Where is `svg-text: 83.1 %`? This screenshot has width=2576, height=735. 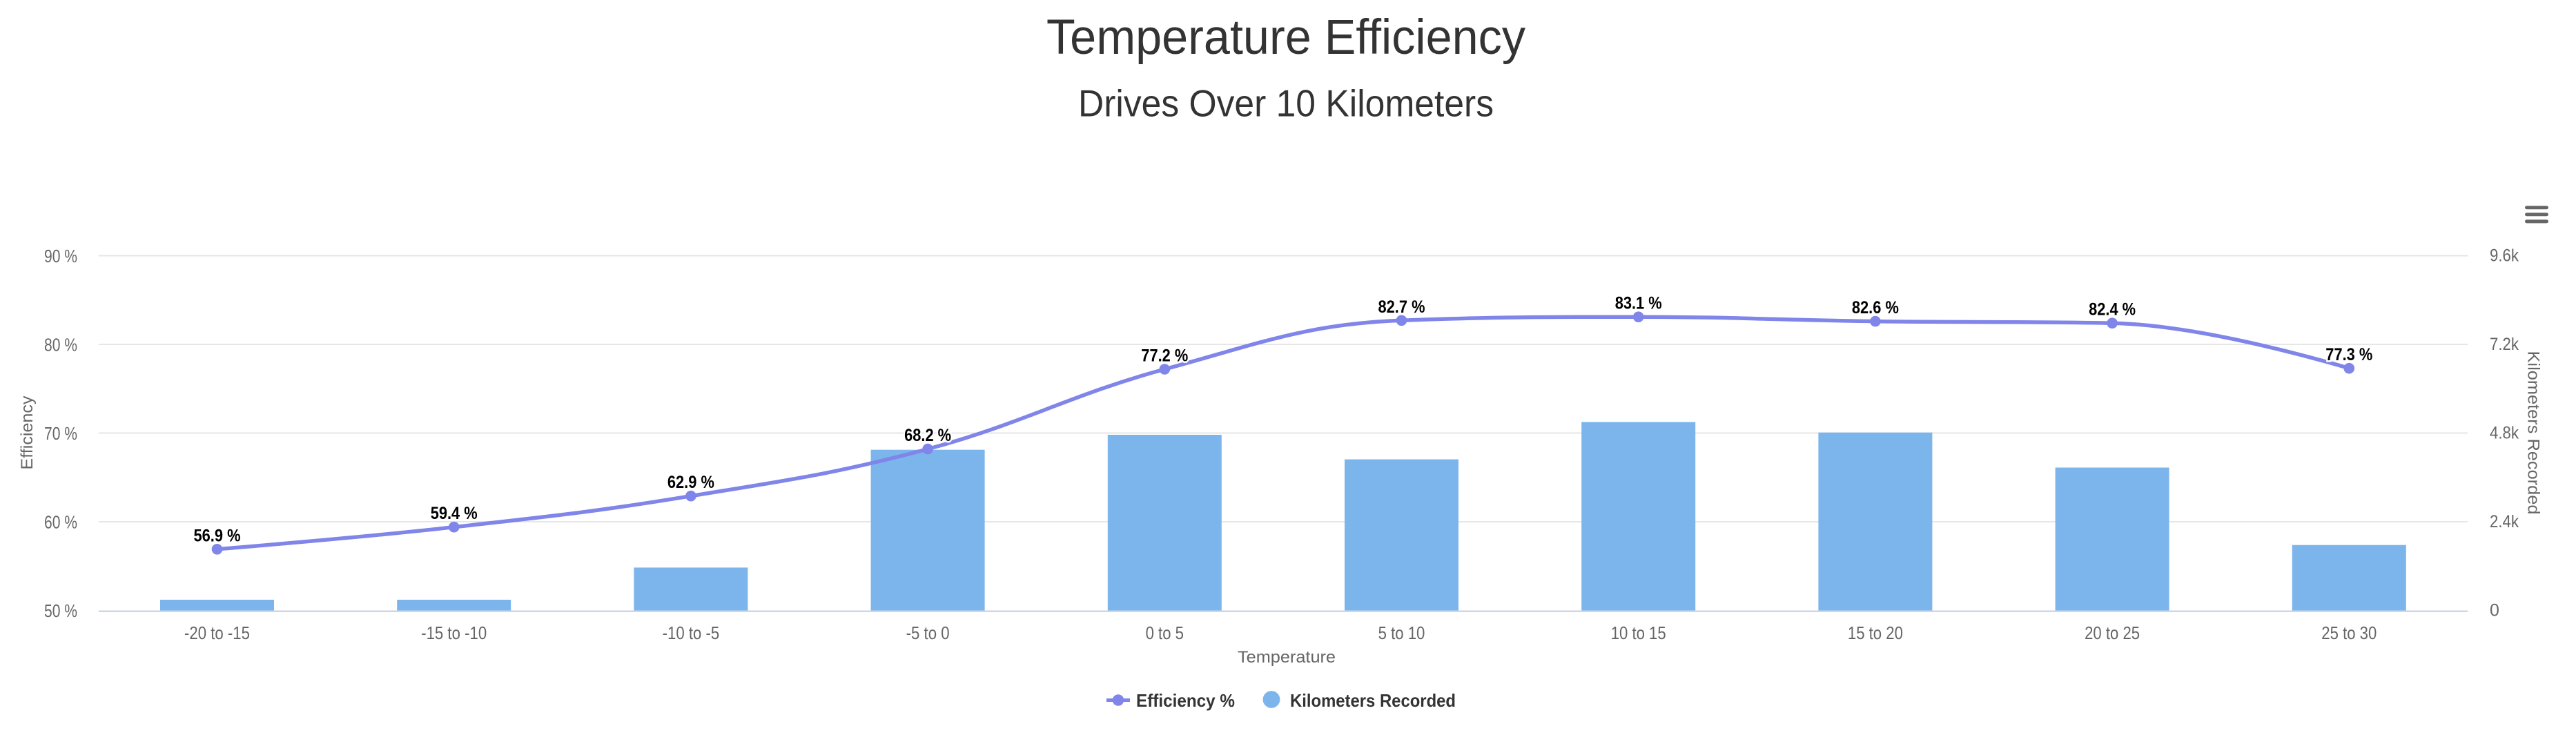 svg-text: 83.1 % is located at coordinates (1638, 303).